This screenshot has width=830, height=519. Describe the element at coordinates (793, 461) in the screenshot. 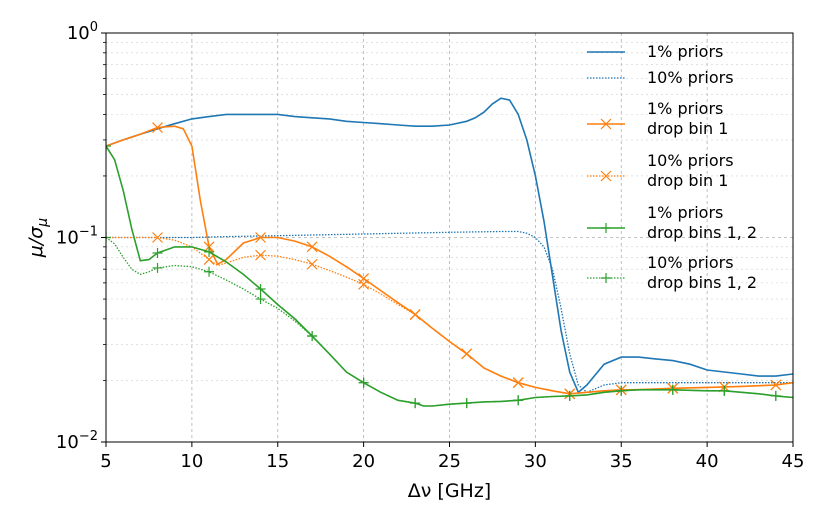

I see `x-tick-label: 45` at that location.